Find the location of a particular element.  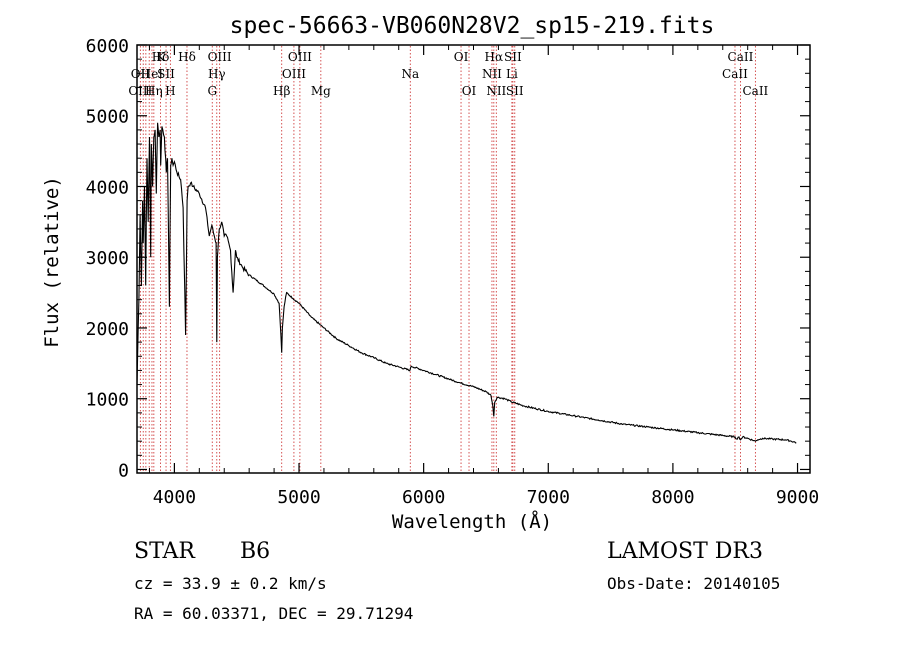

object-subclass: B6 is located at coordinates (255, 551).